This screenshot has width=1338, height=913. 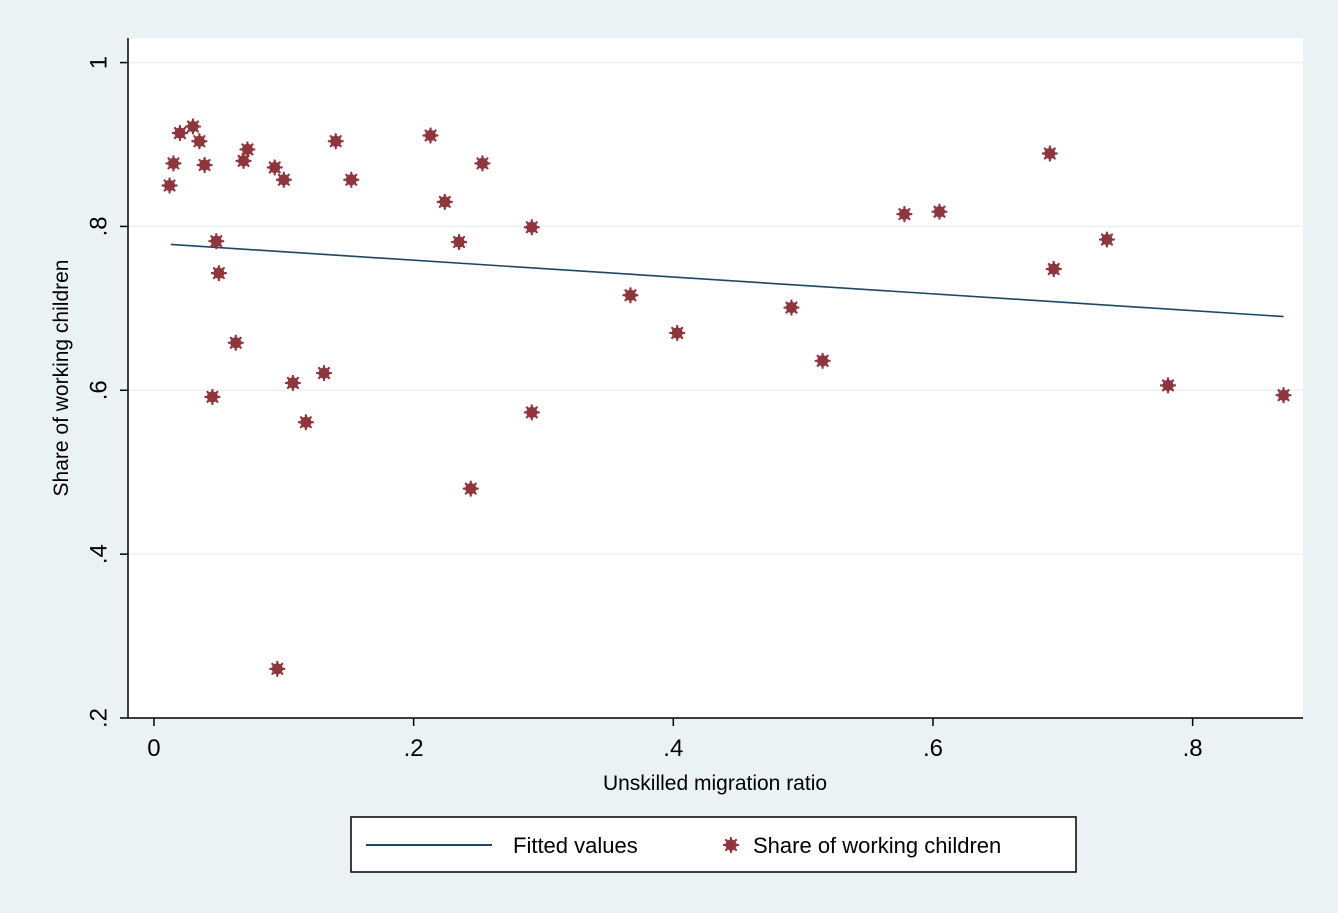 What do you see at coordinates (98, 718) in the screenshot?
I see `y-tick-label: .2` at bounding box center [98, 718].